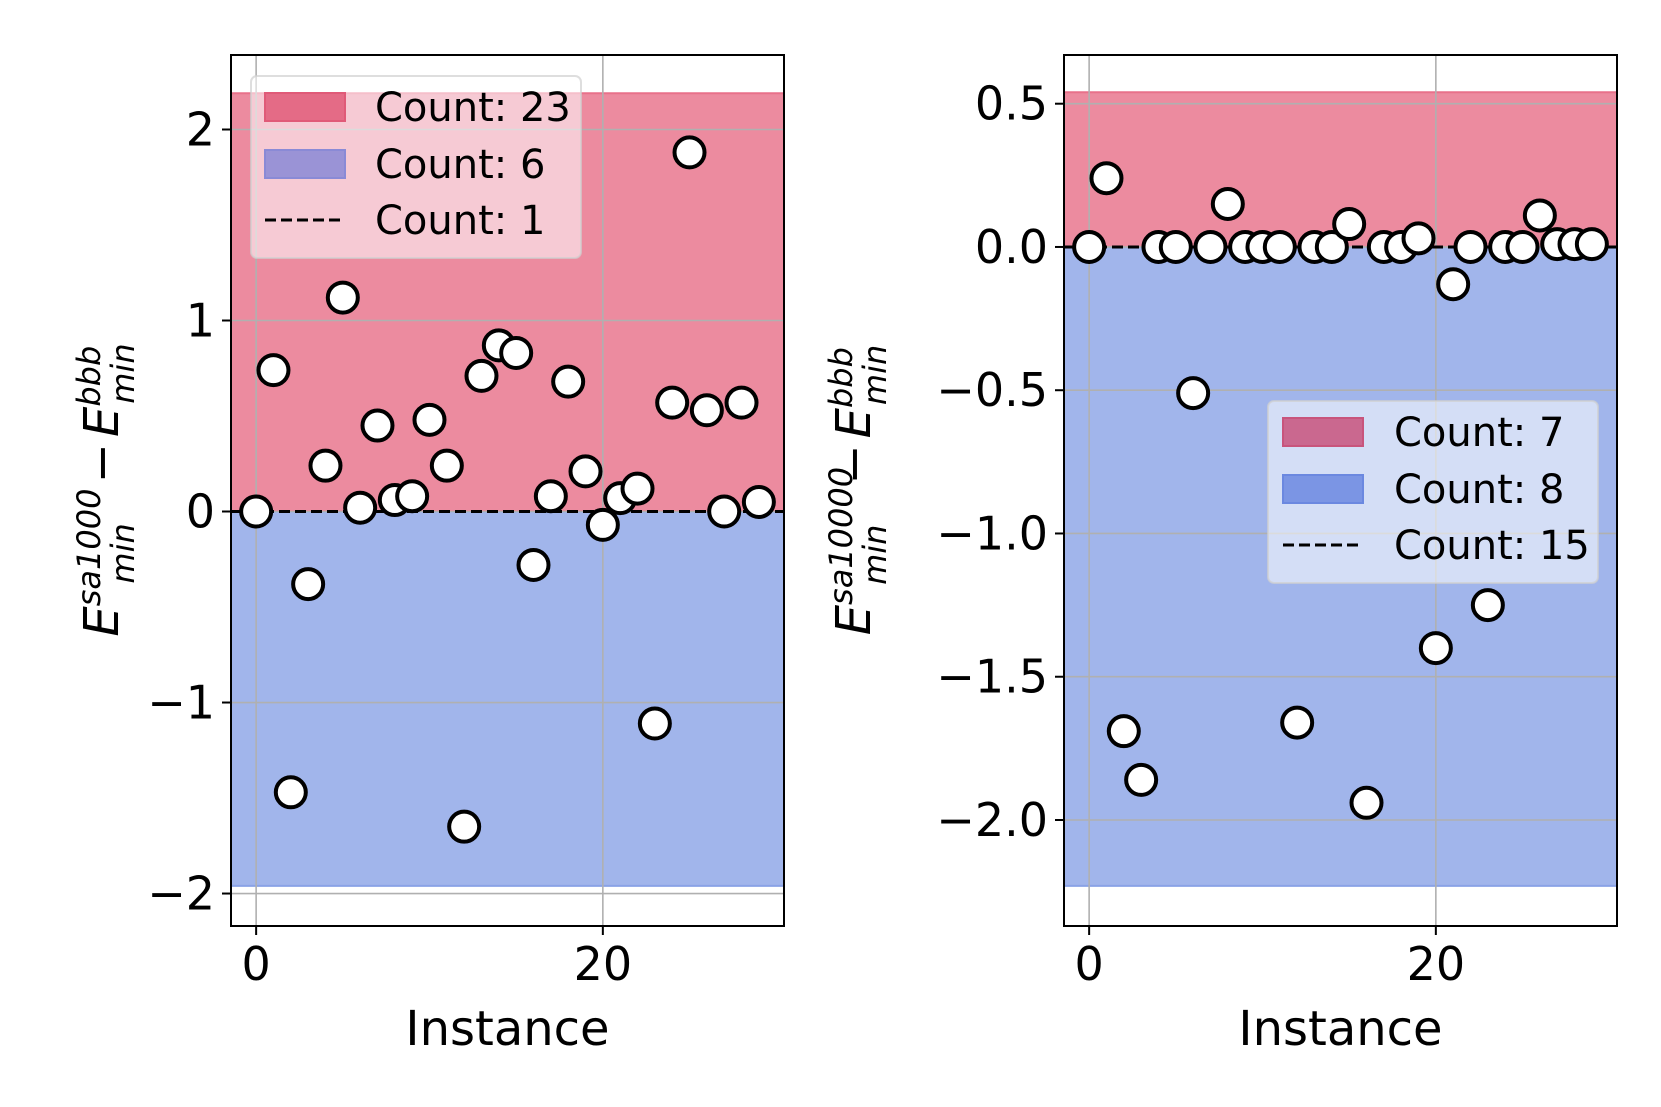 The width and height of the screenshot is (1661, 1107). I want to click on y-axis-label: Esa1000min−Ebbbmin, so click(106, 489).